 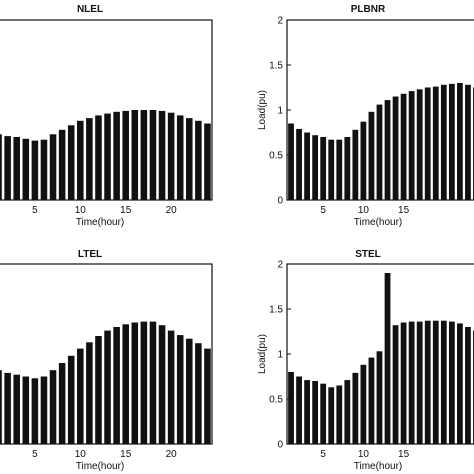 I want to click on y-tick-label: 0, so click(x=280, y=445).